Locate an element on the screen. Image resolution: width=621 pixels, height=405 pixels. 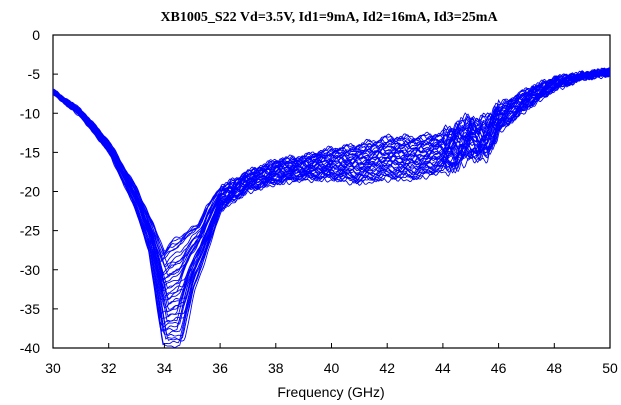
y-tick-label: 0 is located at coordinates (36, 35).